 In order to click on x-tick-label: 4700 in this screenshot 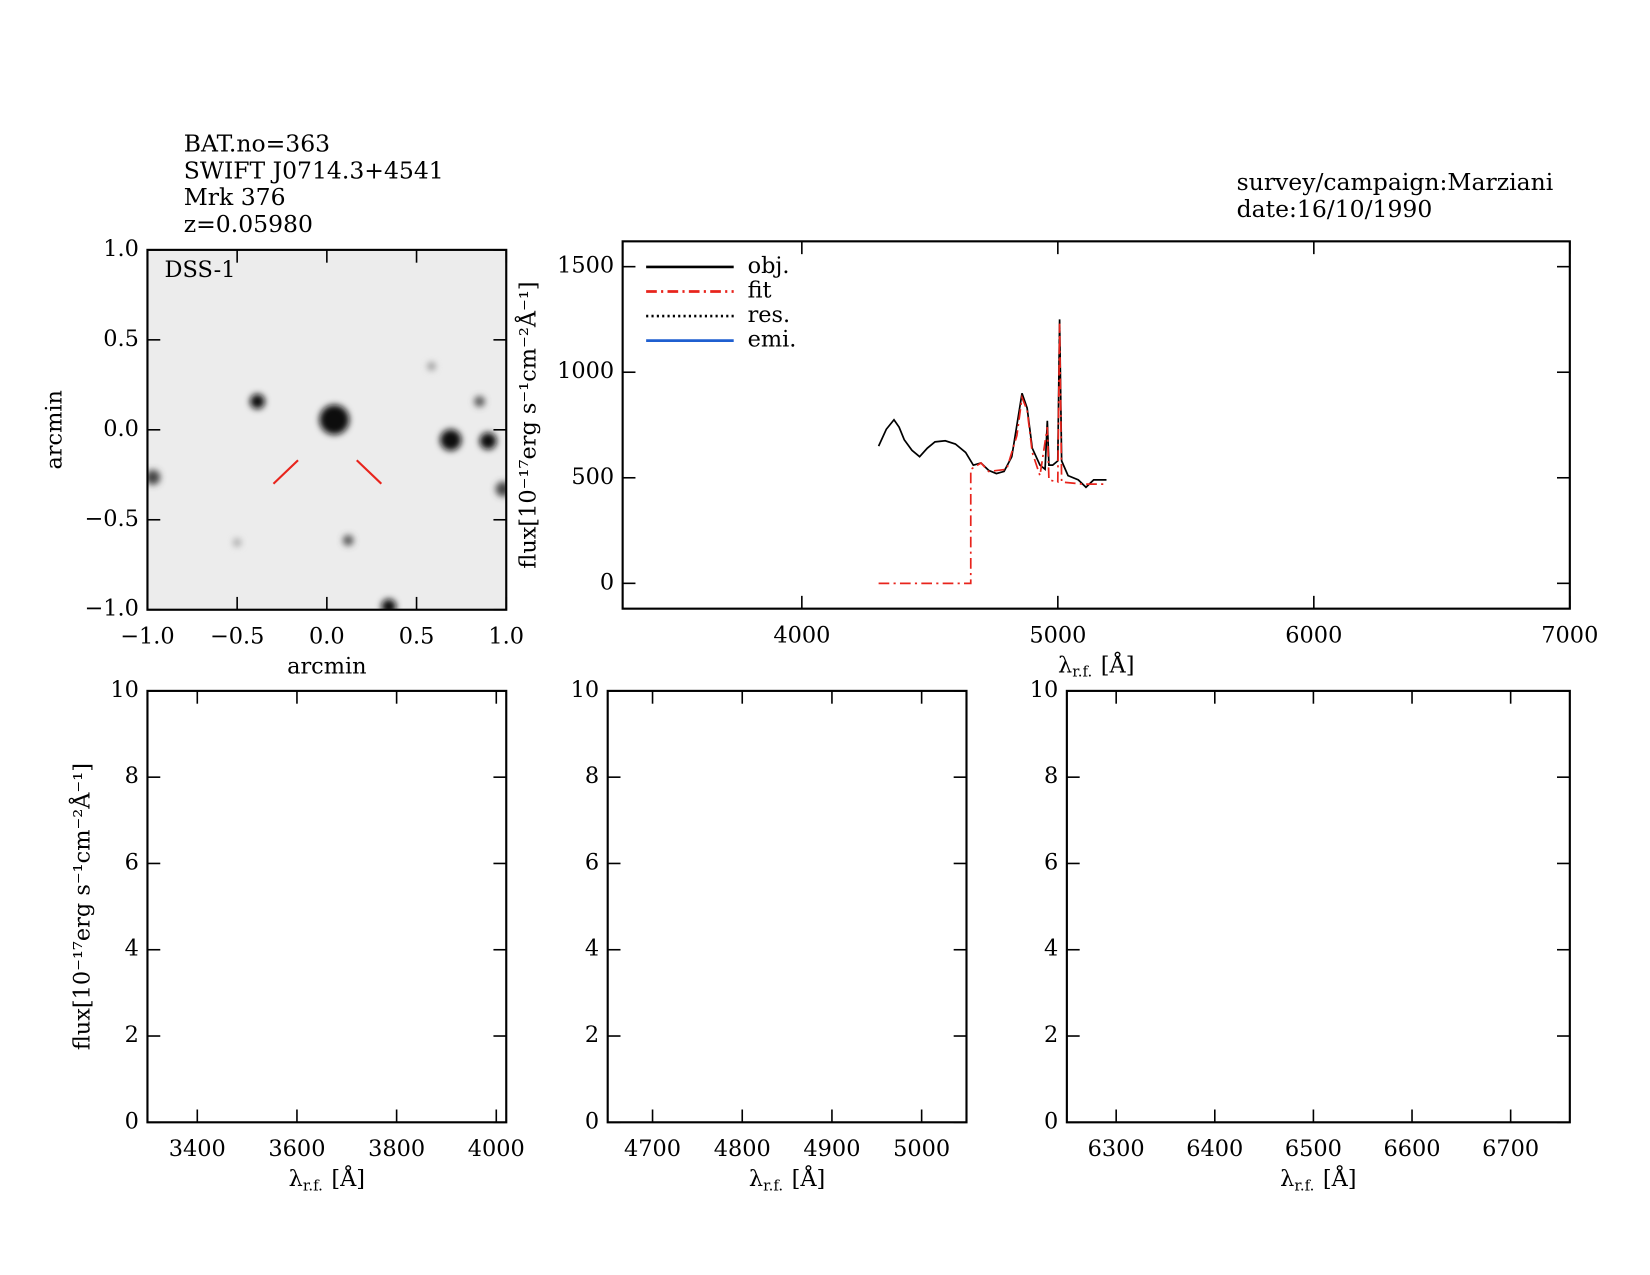, I will do `click(652, 1149)`.